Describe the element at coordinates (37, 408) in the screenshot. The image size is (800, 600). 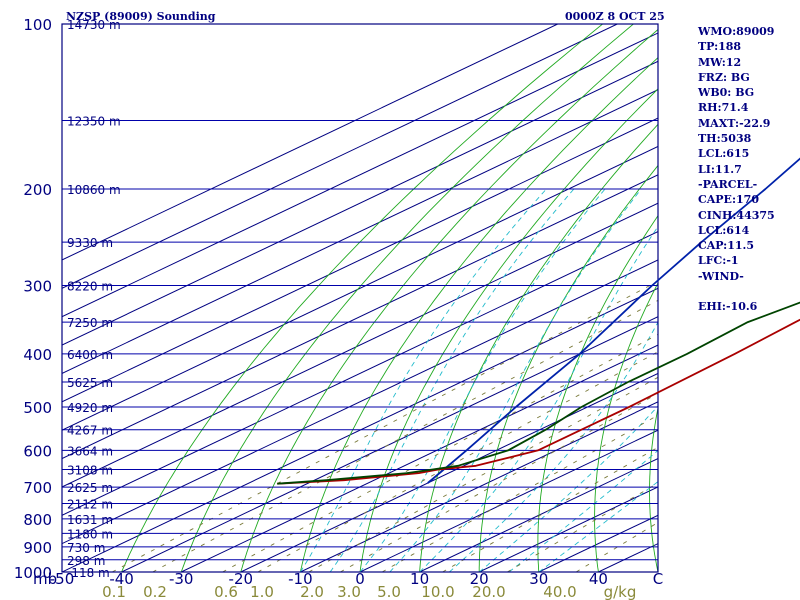
I see `pressure-tick-label: 500` at that location.